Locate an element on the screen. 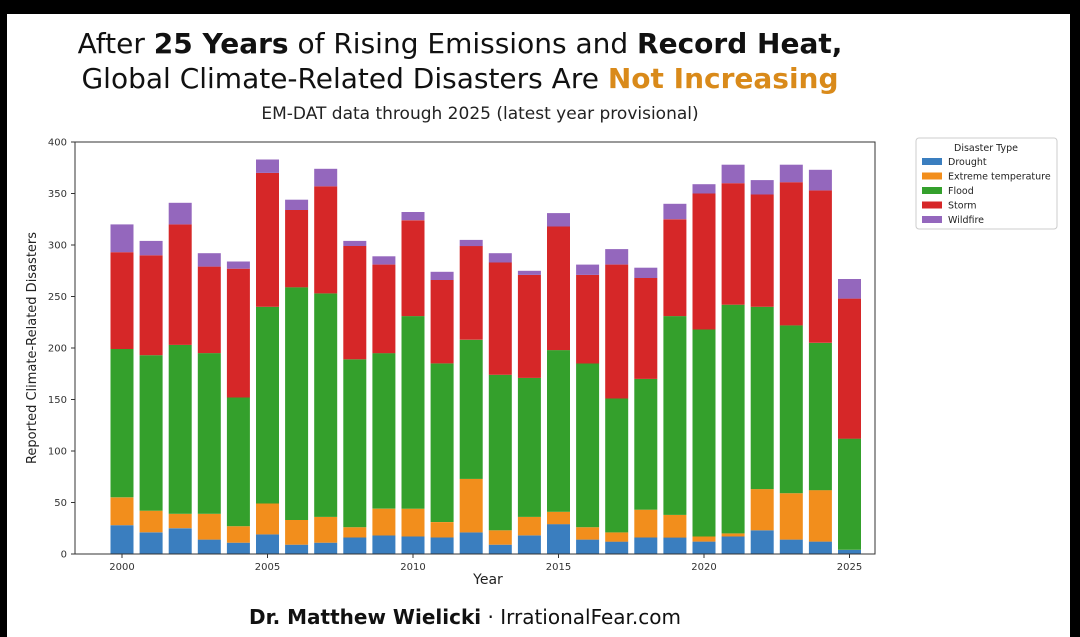  bar-flood-2022 is located at coordinates (762, 398).